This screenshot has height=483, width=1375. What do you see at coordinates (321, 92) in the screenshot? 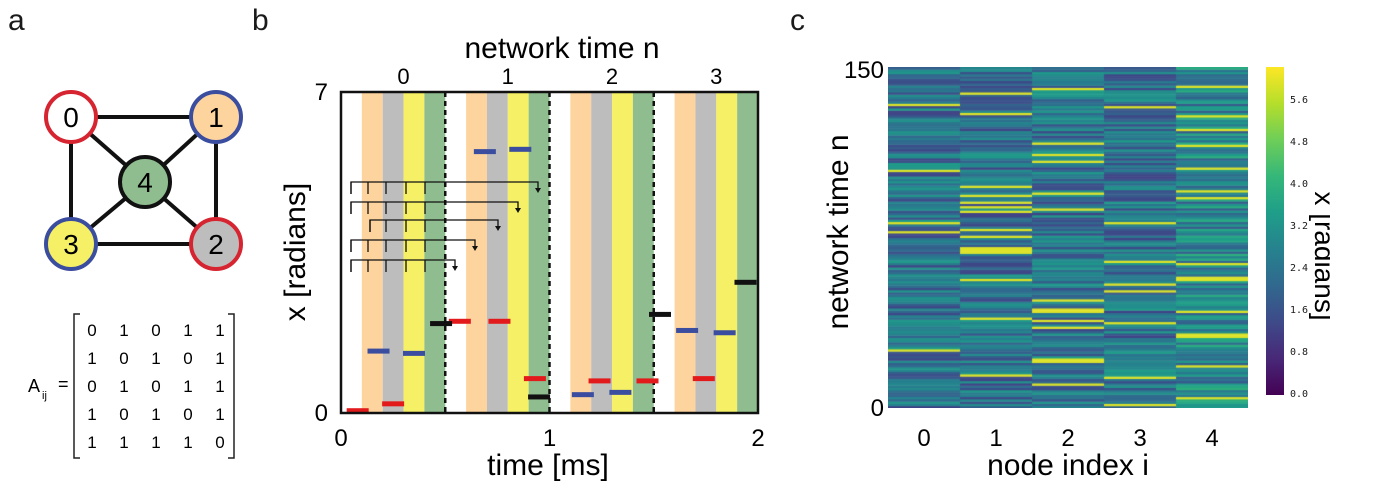
I see `y-tick-label: 7` at bounding box center [321, 92].